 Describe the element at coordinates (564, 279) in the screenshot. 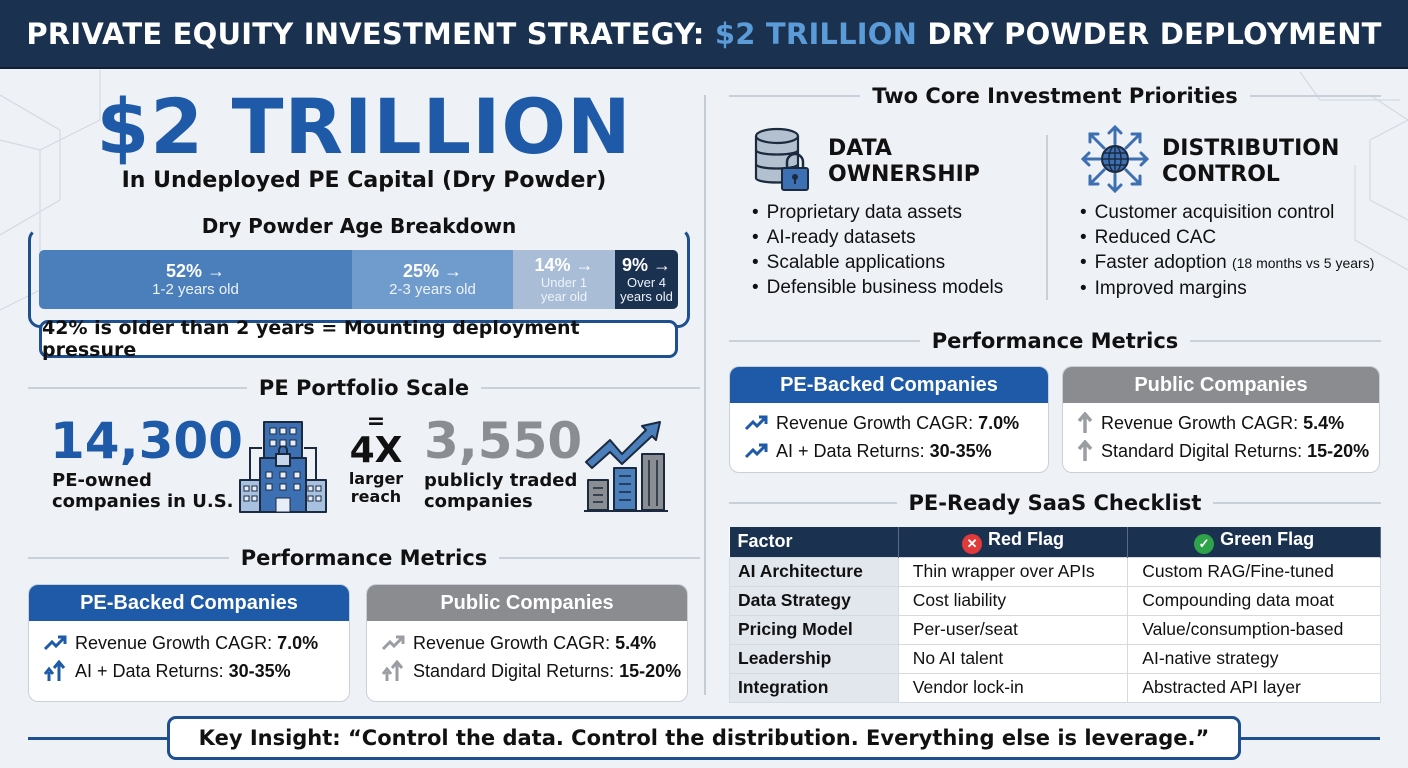

I see `segment-under-1-year: 14% → Under 1 year old` at that location.